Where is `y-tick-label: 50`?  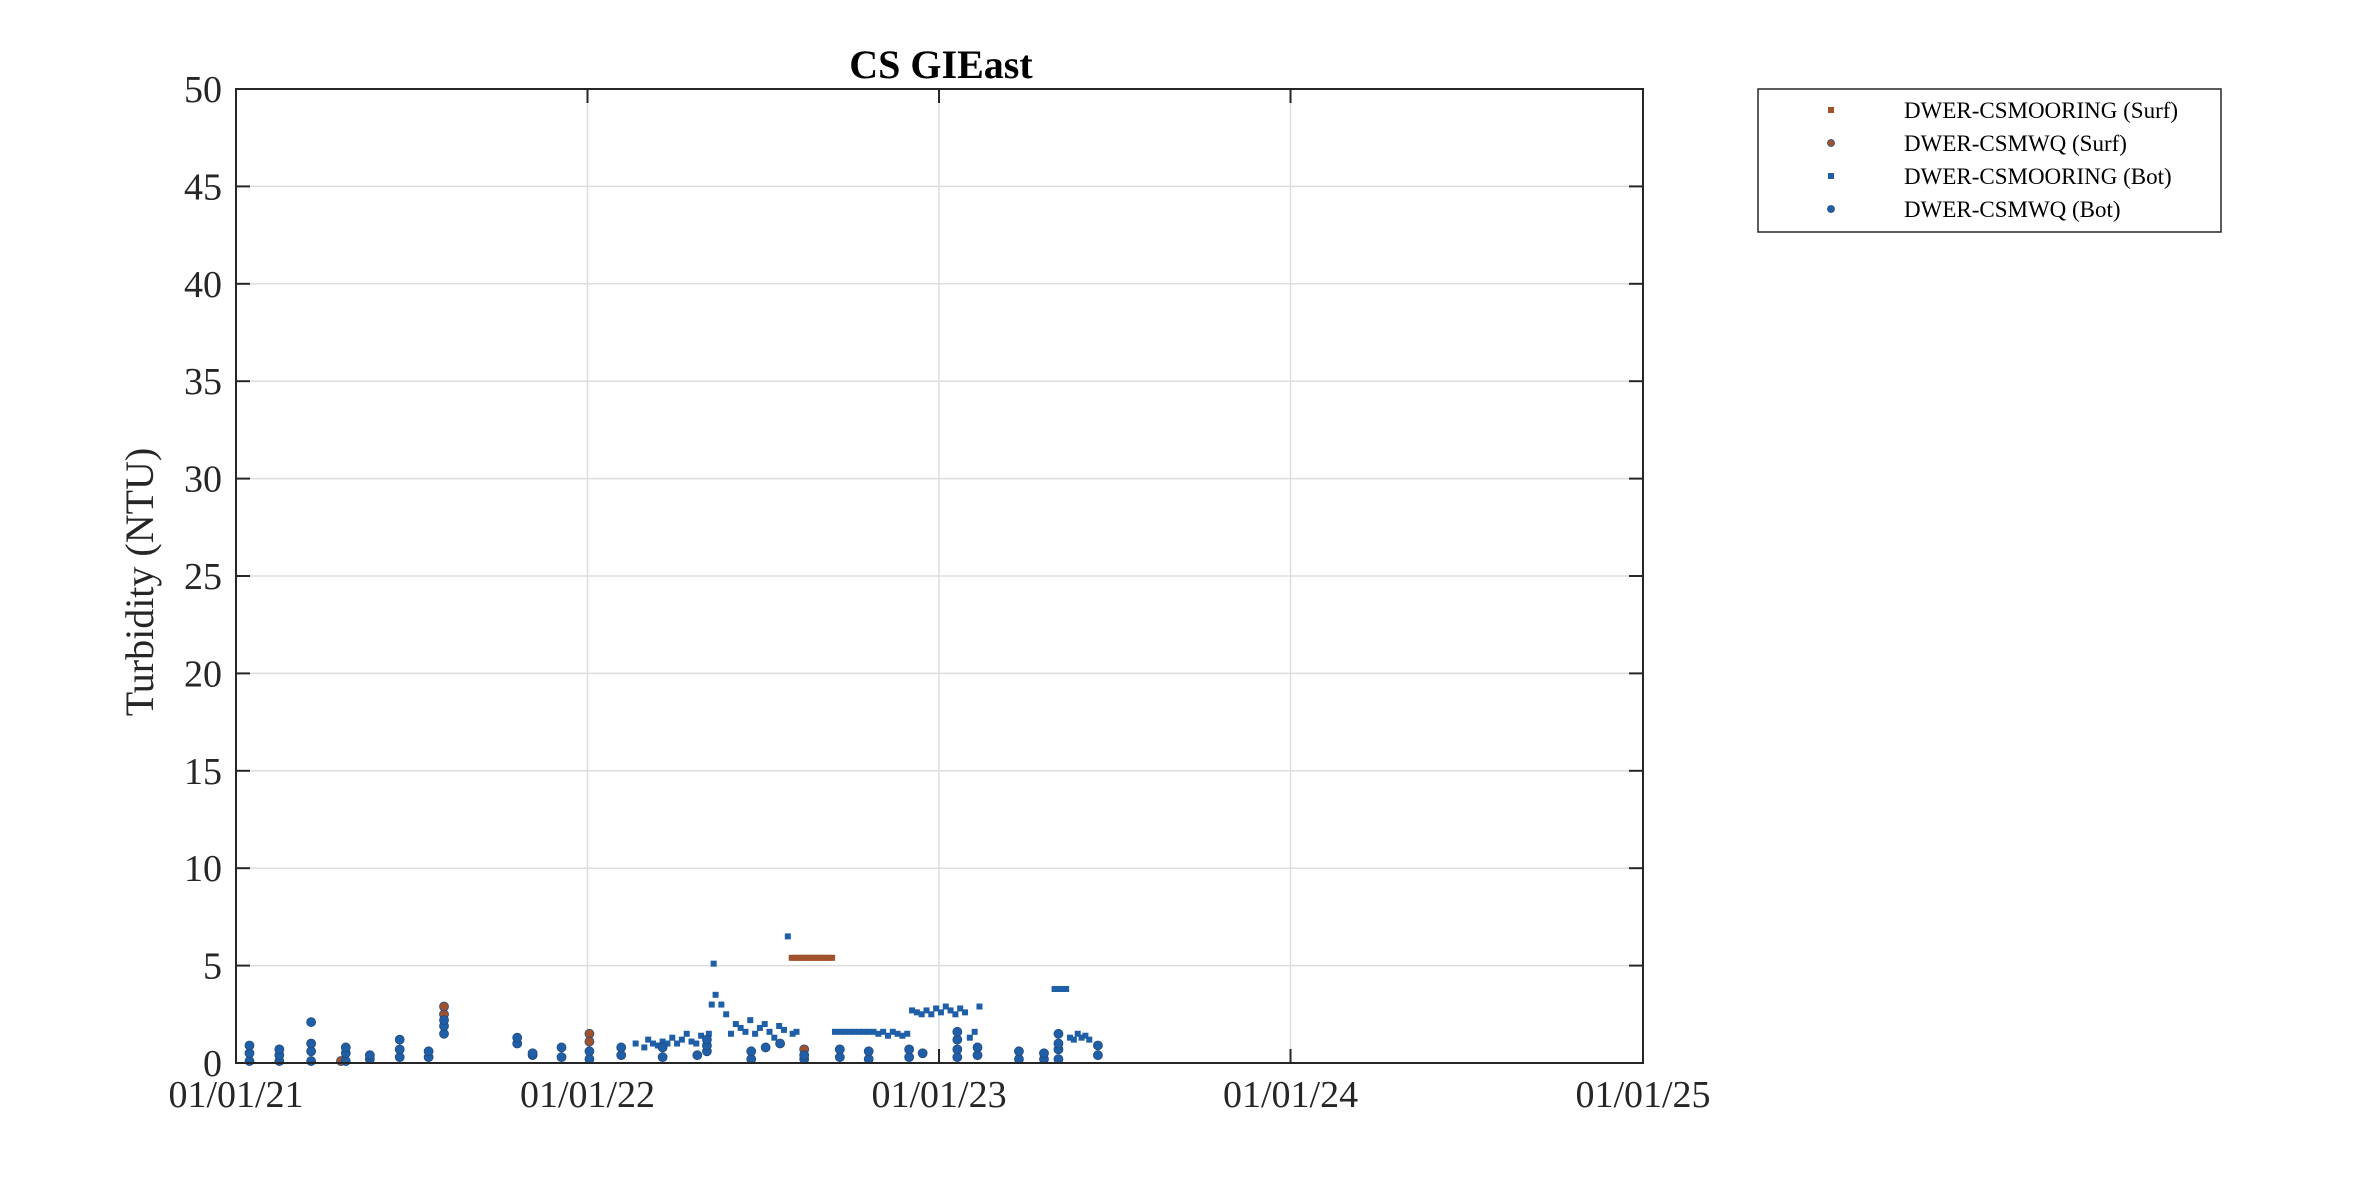 y-tick-label: 50 is located at coordinates (203, 90).